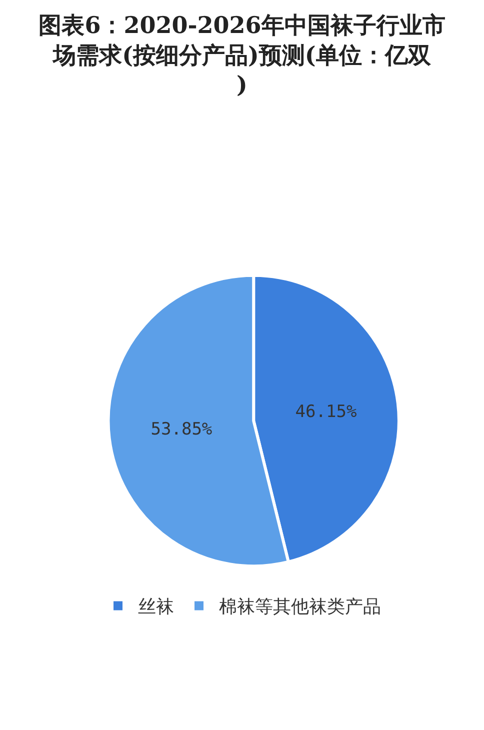 The image size is (484, 730). I want to click on data-label: 46.15%, so click(326, 412).